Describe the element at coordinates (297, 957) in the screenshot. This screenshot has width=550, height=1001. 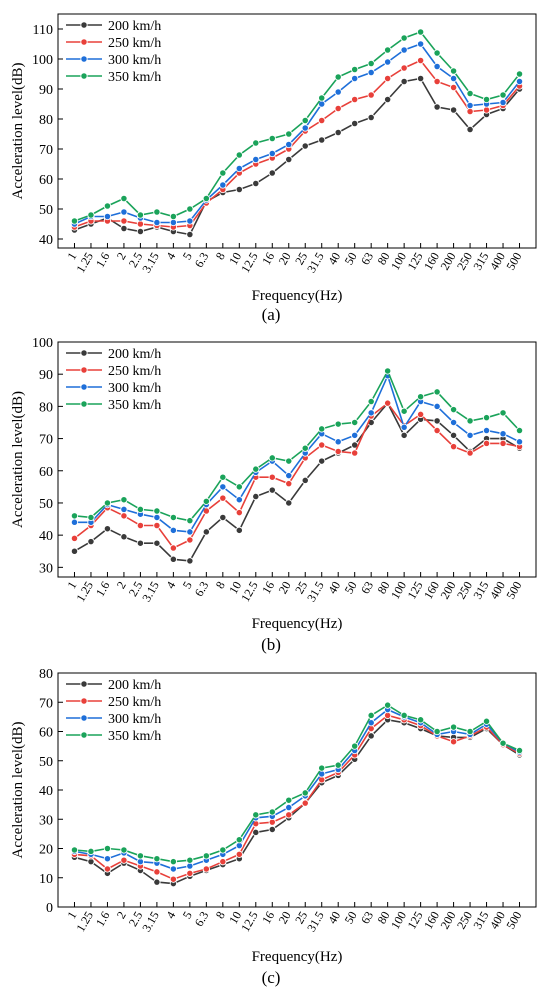
I see `x-axis-label: Frequency(Hz)` at that location.